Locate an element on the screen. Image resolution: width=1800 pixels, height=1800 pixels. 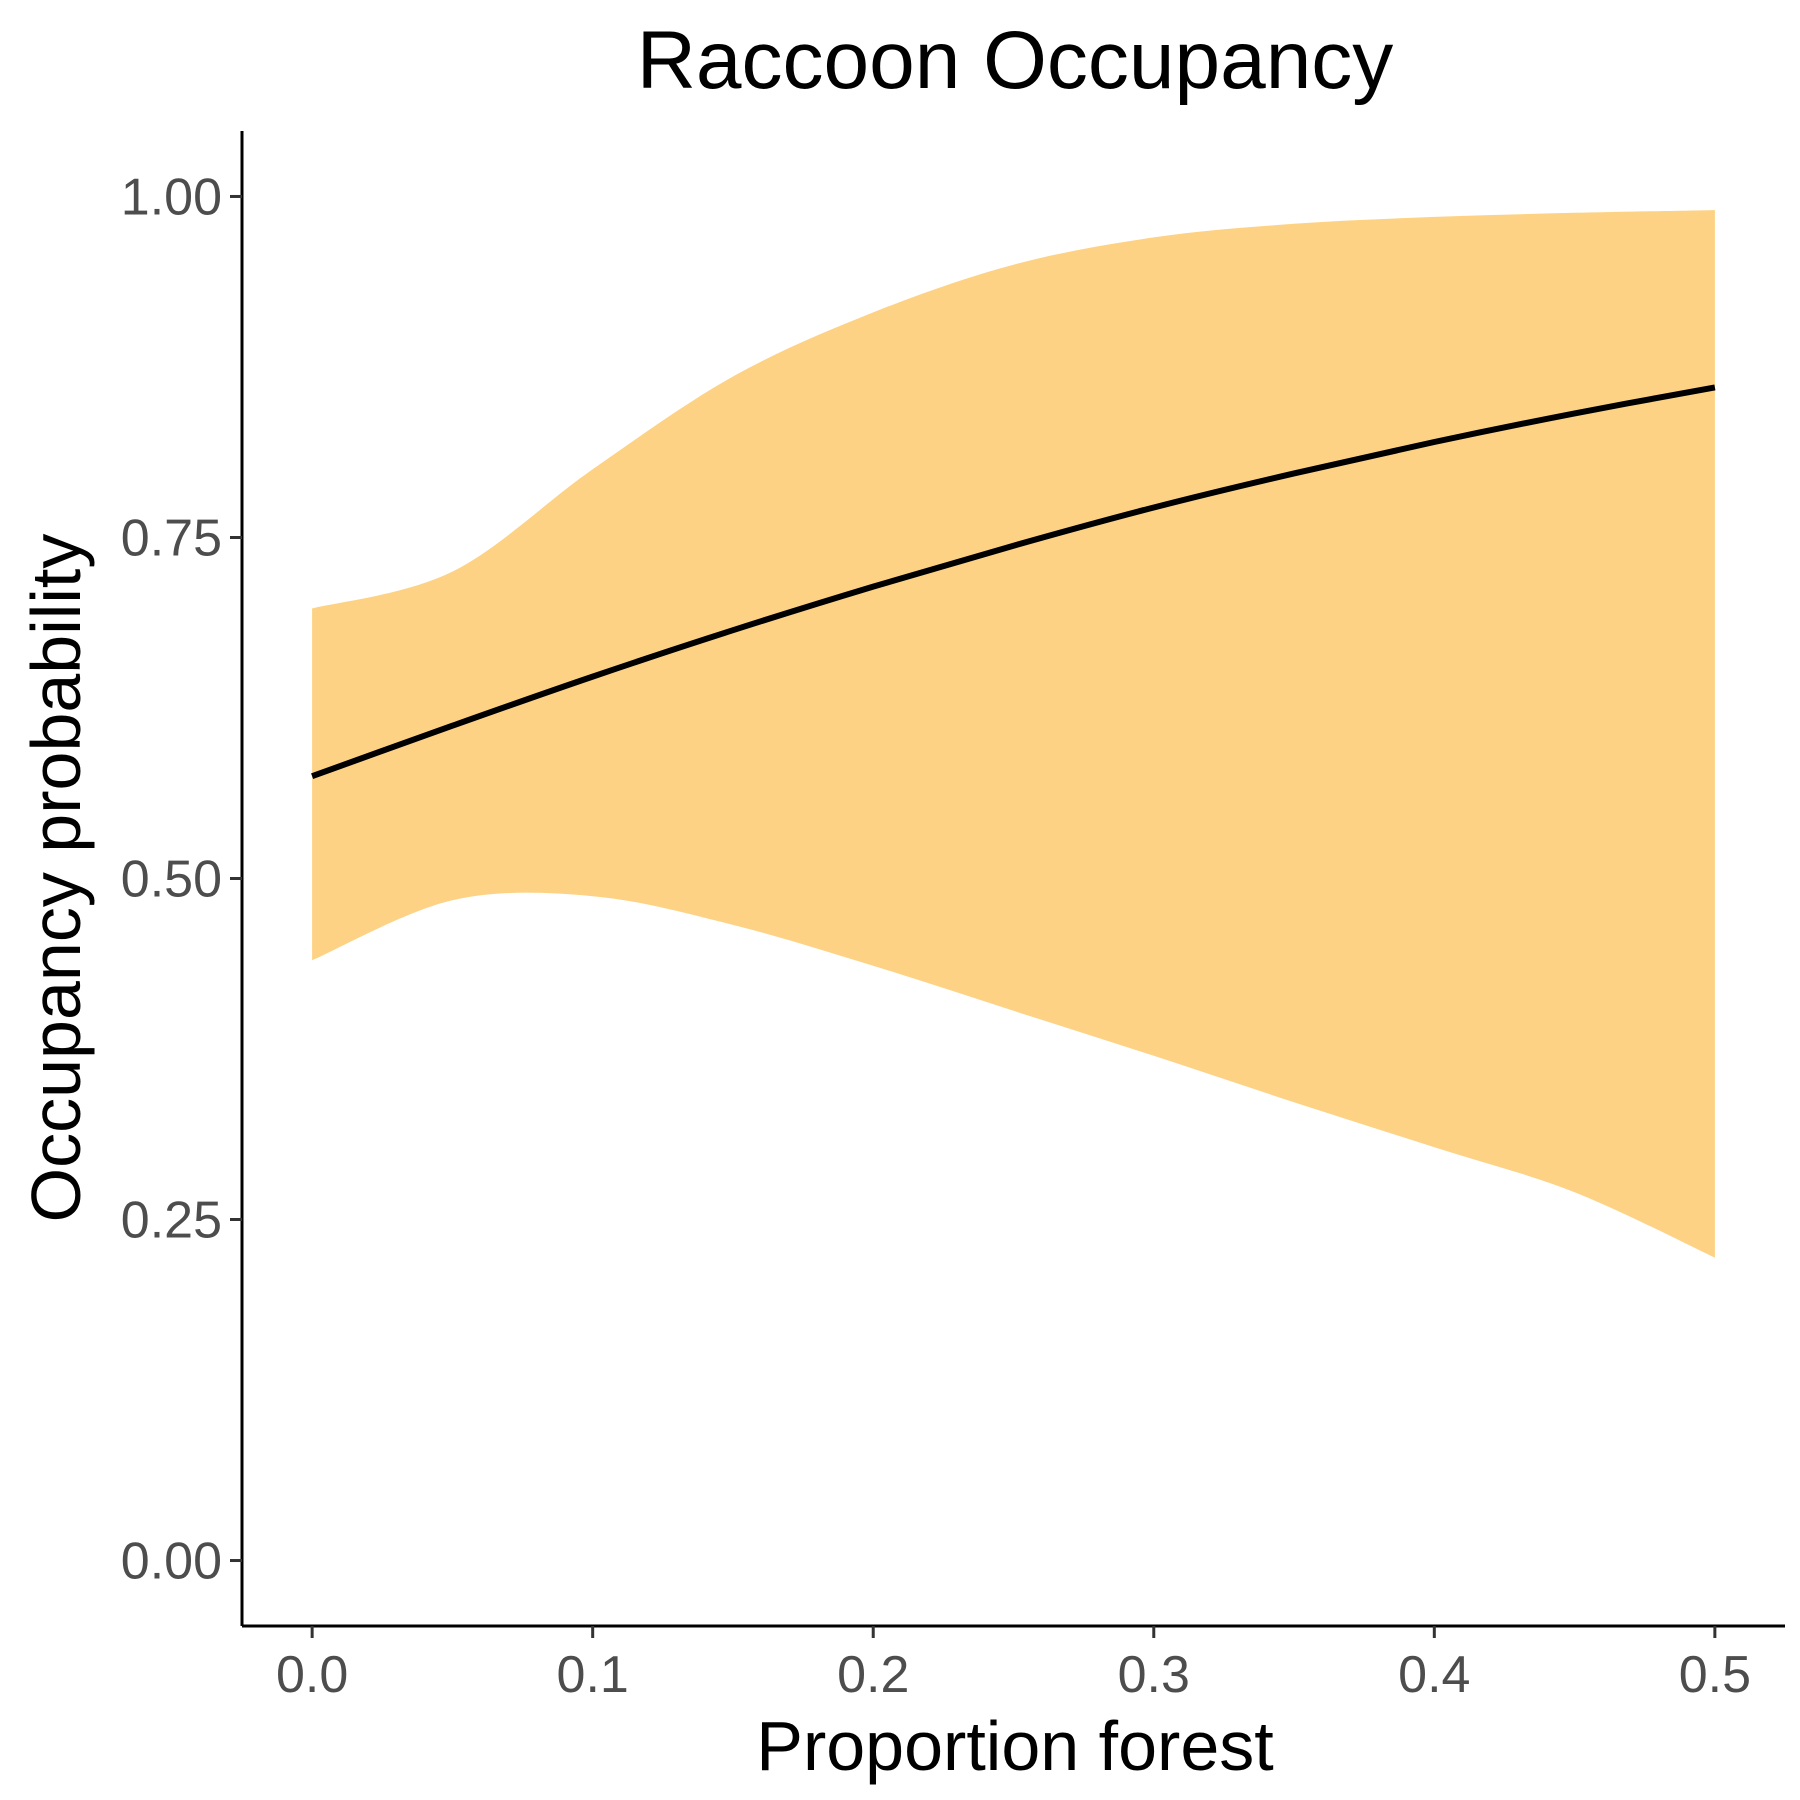
y-tick-label: 1.00 is located at coordinates (171, 197).